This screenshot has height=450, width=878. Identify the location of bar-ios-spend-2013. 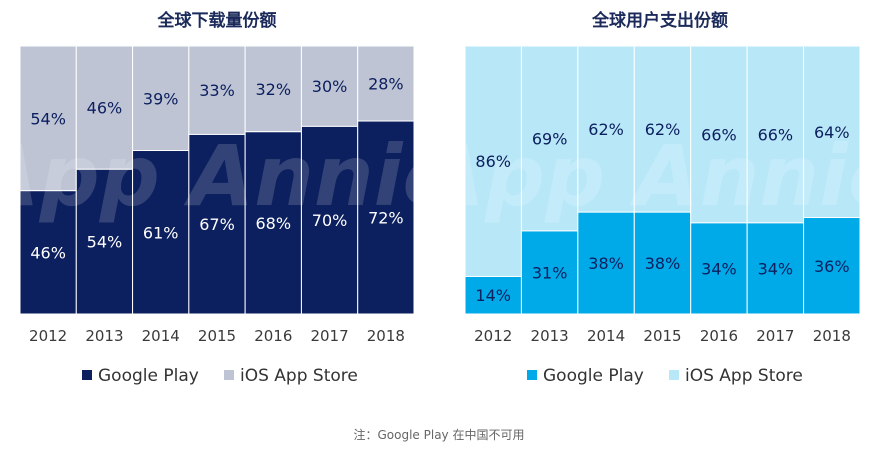
(549, 138).